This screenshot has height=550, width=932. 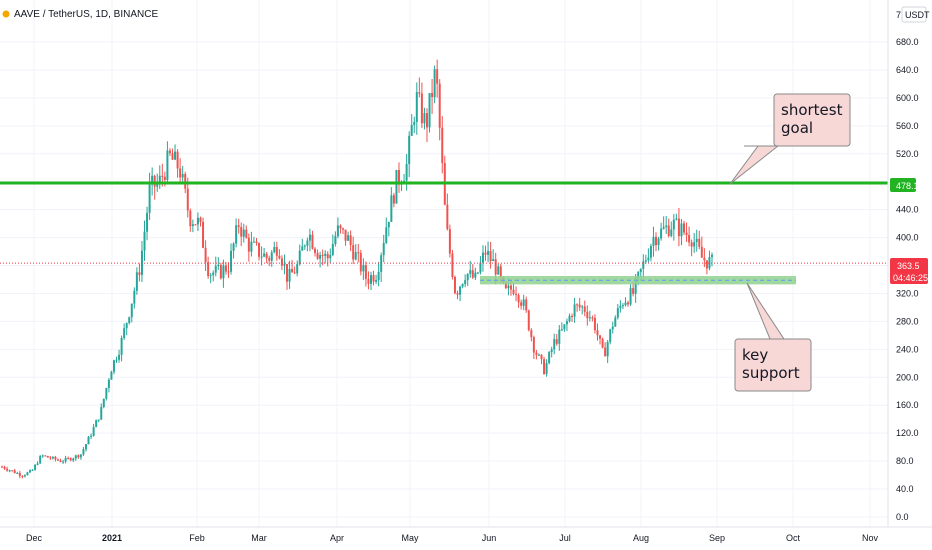 I want to click on badge-goal: 478.1, so click(x=904, y=185).